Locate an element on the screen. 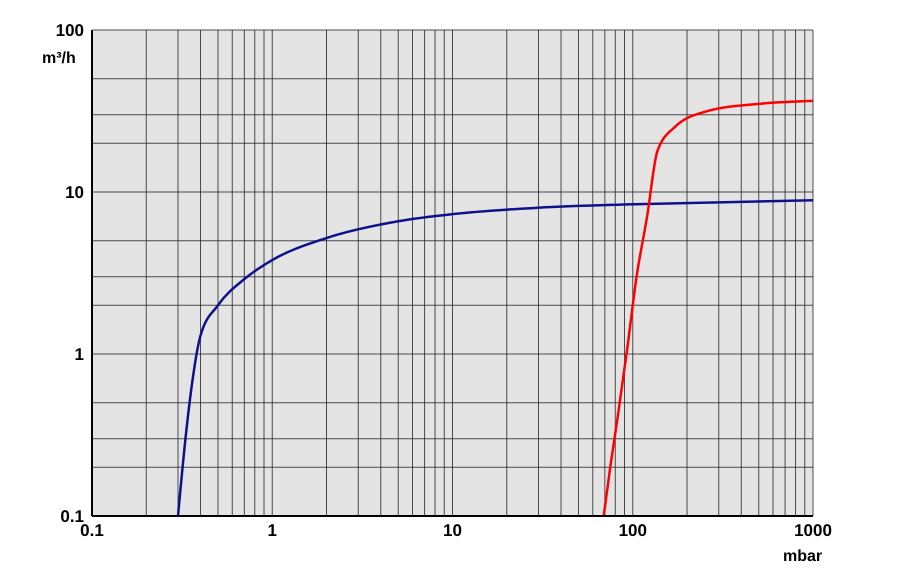  x-tick-label: 100 is located at coordinates (632, 530).